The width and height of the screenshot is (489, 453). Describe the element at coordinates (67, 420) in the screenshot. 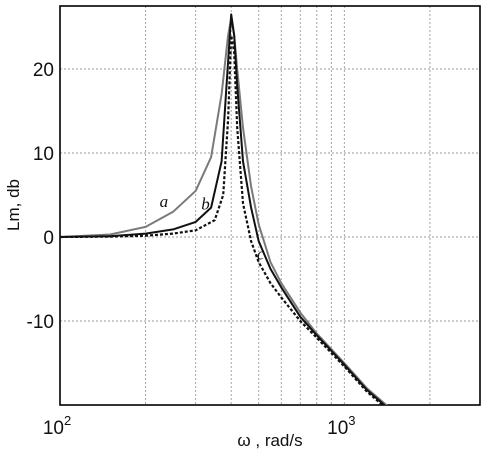

I see `x-tick-exponent: 2` at that location.